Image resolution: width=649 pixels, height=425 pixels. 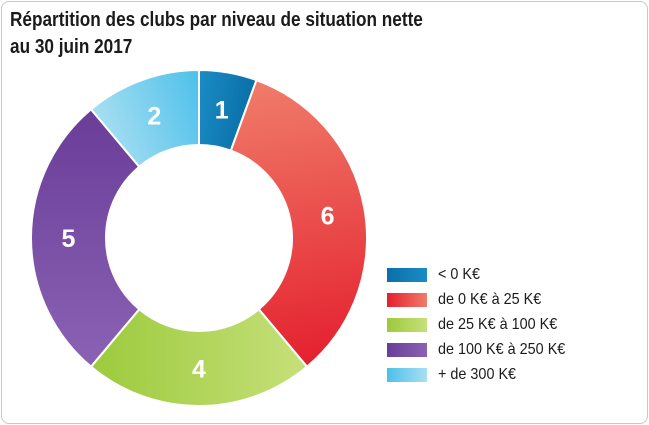 What do you see at coordinates (490, 299) in the screenshot?
I see `legend-label: de 0 K€ à 25 K€` at bounding box center [490, 299].